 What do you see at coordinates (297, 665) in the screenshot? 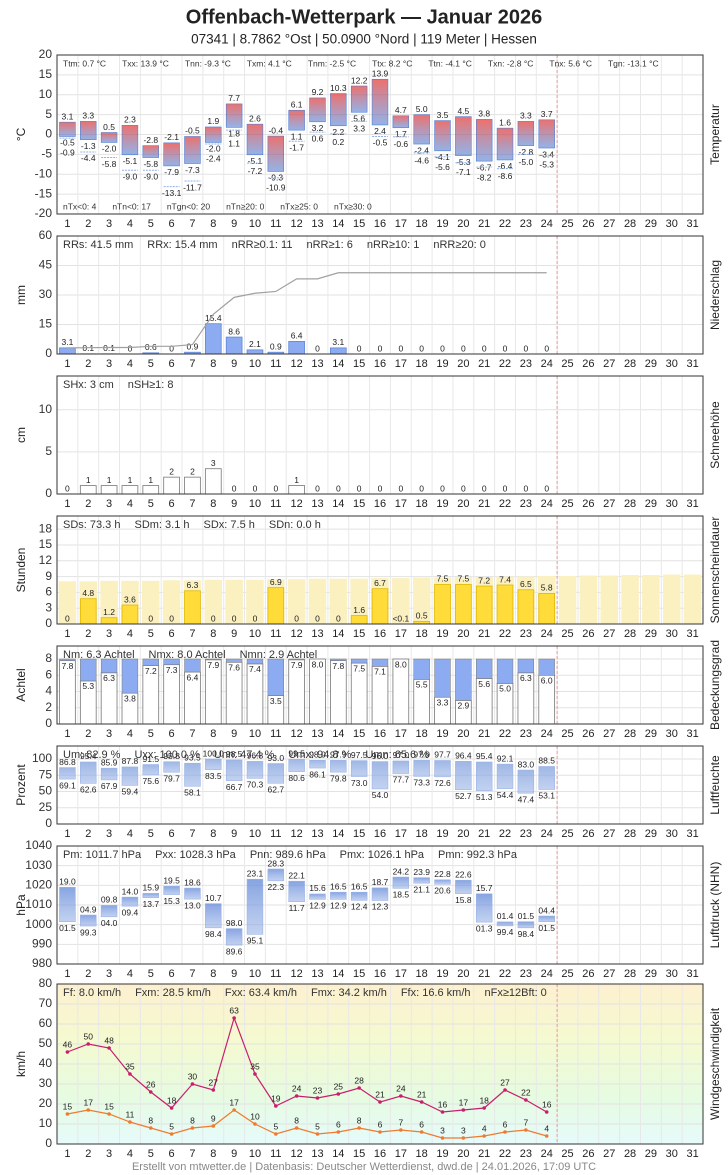
I see `data-label: 7.9` at bounding box center [297, 665].